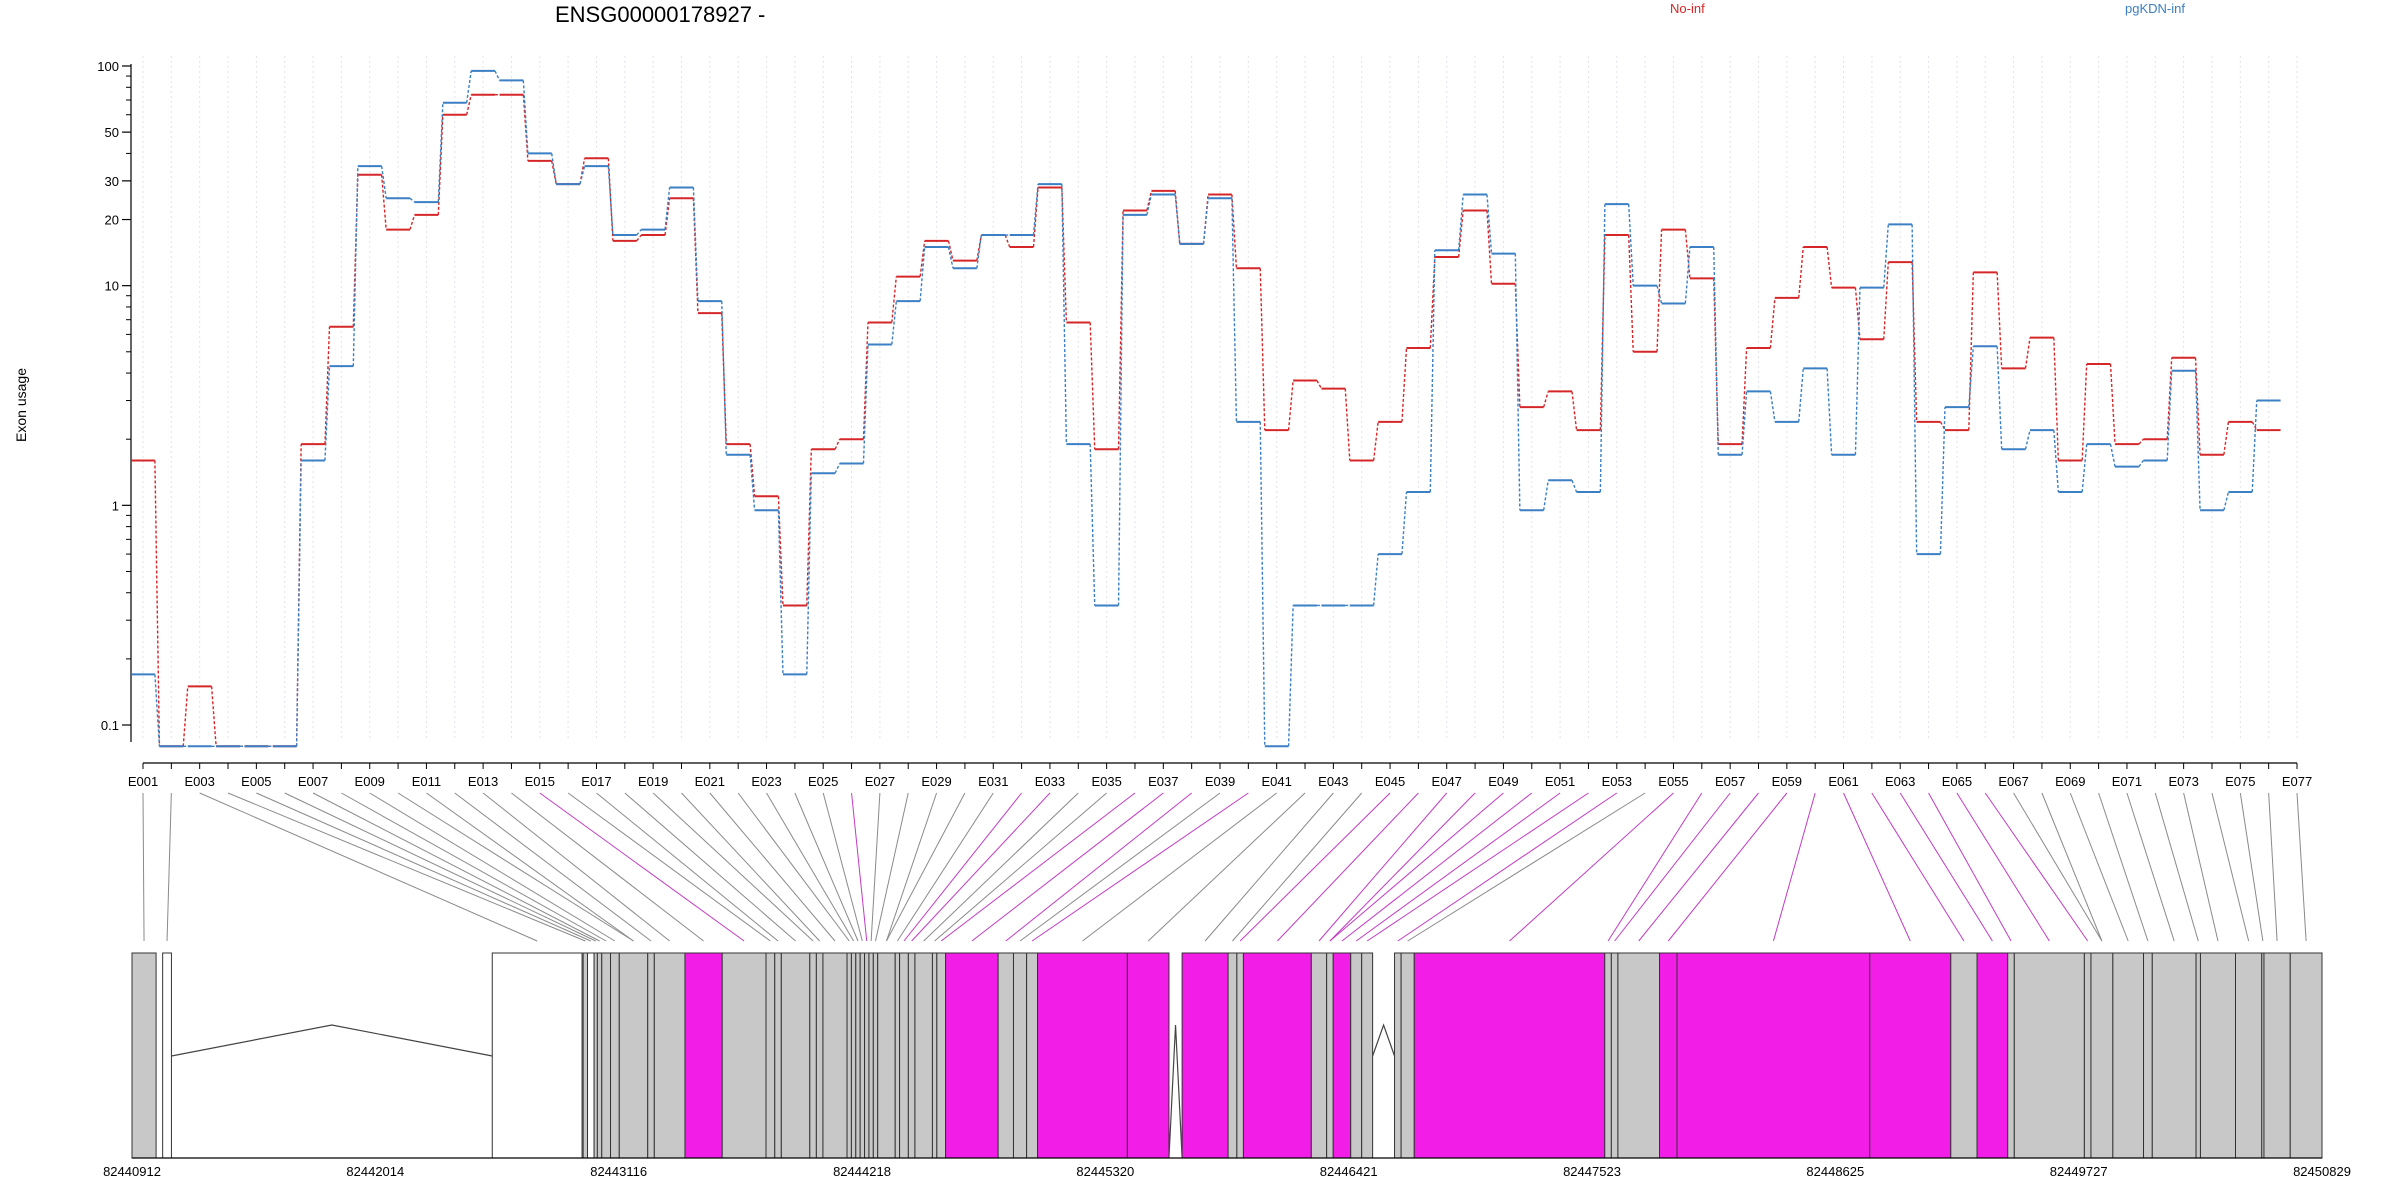 Image resolution: width=2400 pixels, height=1200 pixels. Describe the element at coordinates (143, 781) in the screenshot. I see `x-tick-label: E001` at that location.